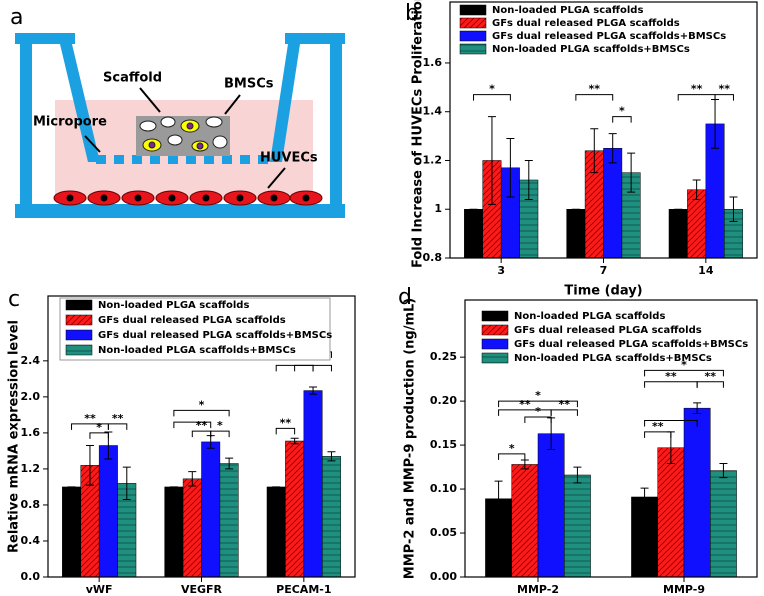  What do you see at coordinates (631, 344) in the screenshot?
I see `legend-label: GFs dual released PLGA scaffolds+BMSCs` at bounding box center [631, 344].